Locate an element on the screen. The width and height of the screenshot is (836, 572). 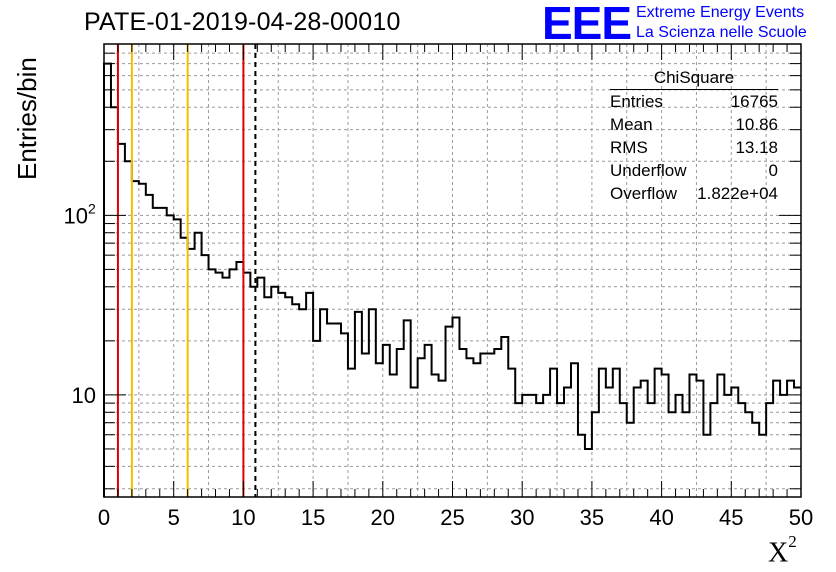
plot-title: PATE-01-2019-04-28-00010 is located at coordinates (242, 22).